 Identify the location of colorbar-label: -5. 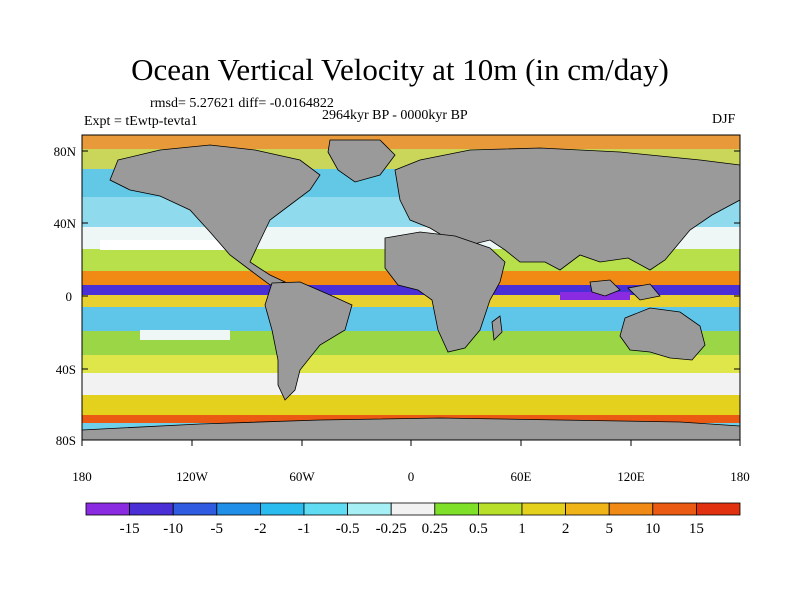
(217, 529).